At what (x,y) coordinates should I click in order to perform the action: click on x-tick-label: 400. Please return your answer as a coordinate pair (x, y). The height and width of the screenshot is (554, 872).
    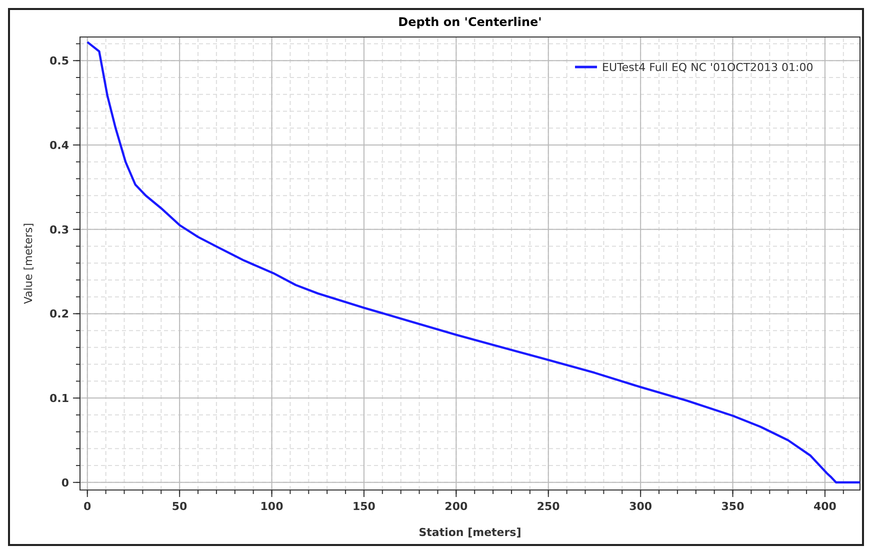
    Looking at the image, I should click on (825, 506).